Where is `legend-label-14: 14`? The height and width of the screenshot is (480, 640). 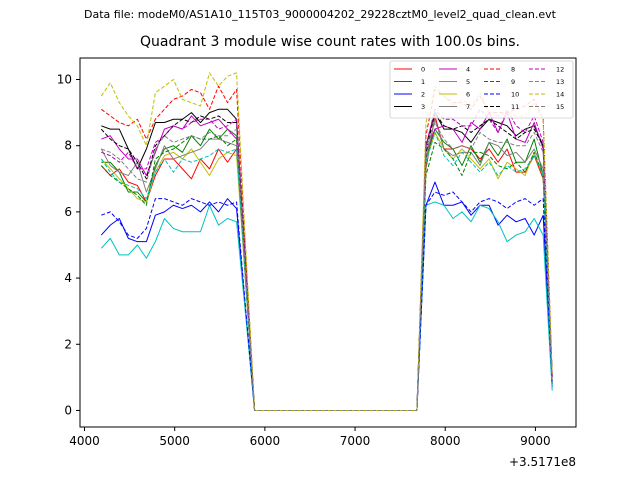 legend-label-14: 14 is located at coordinates (560, 95).